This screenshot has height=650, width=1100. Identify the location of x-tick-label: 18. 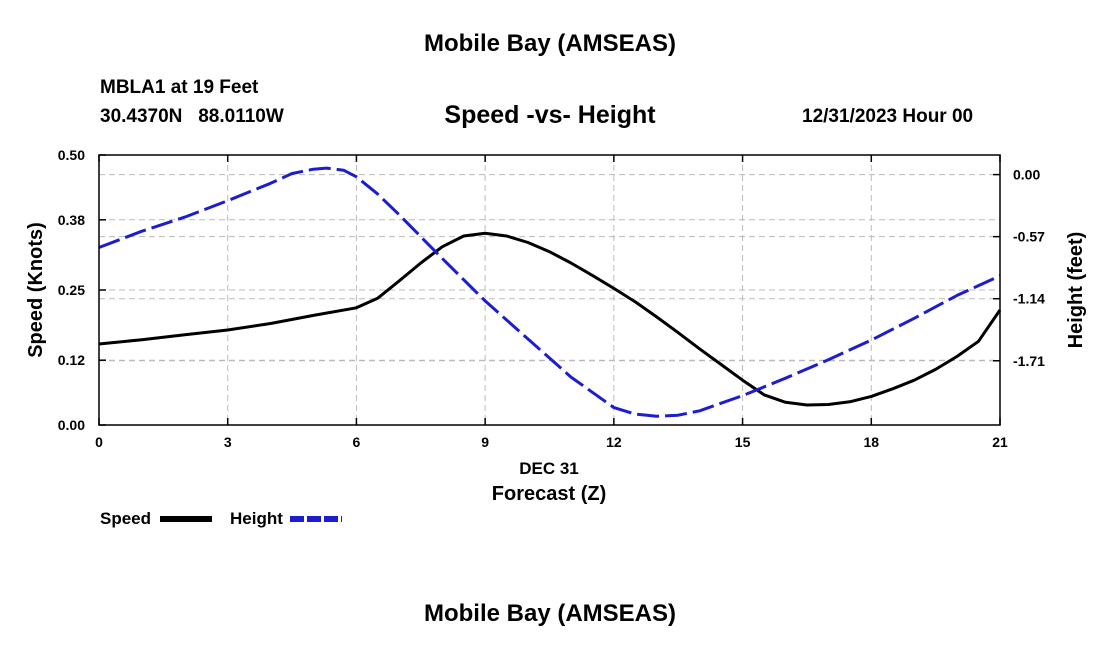
(871, 442).